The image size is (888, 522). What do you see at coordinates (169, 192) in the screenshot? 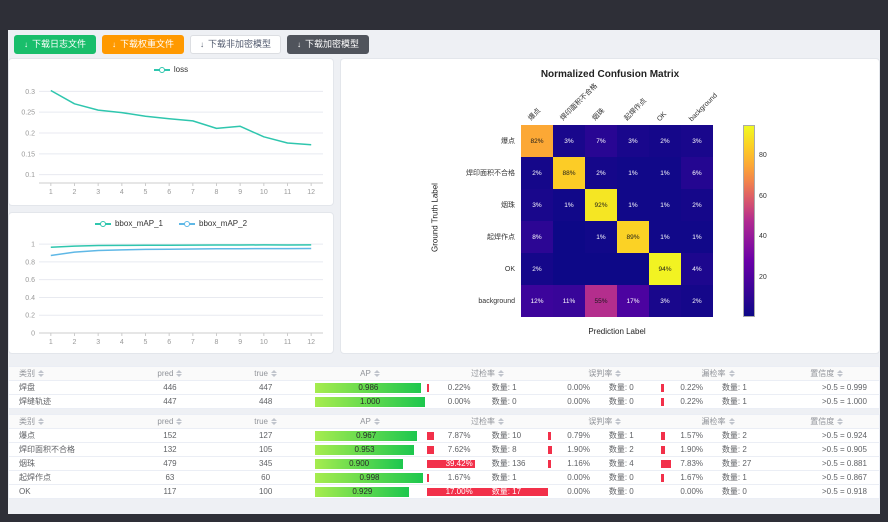
I see `svg-text: 6` at bounding box center [169, 192].